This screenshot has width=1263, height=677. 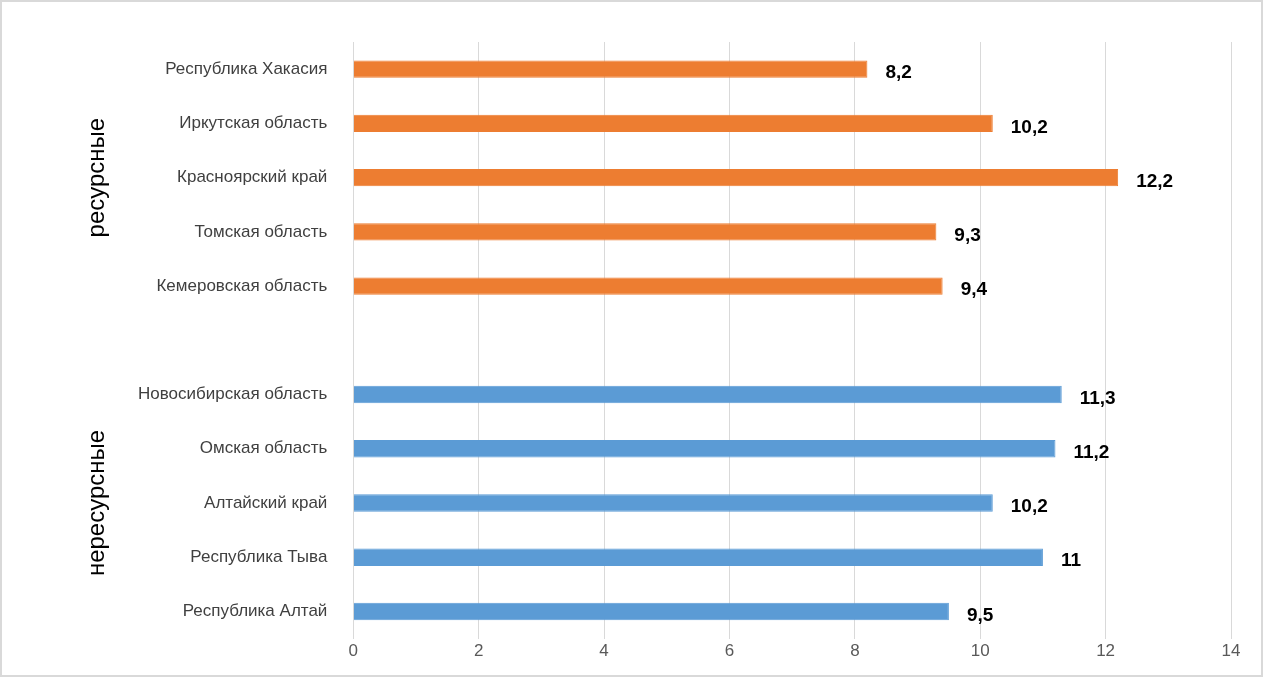 What do you see at coordinates (980, 614) in the screenshot?
I see `data-label: 9,5` at bounding box center [980, 614].